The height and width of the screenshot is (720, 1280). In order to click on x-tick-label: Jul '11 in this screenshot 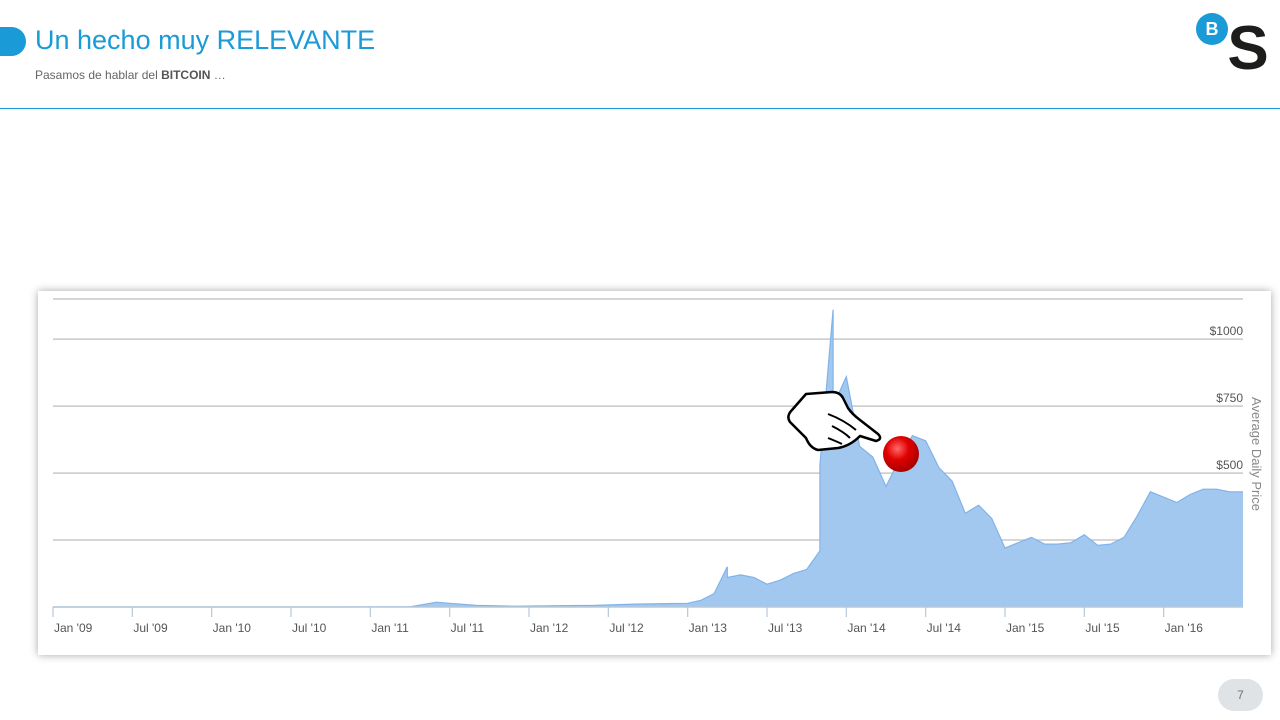, I will do `click(468, 628)`.